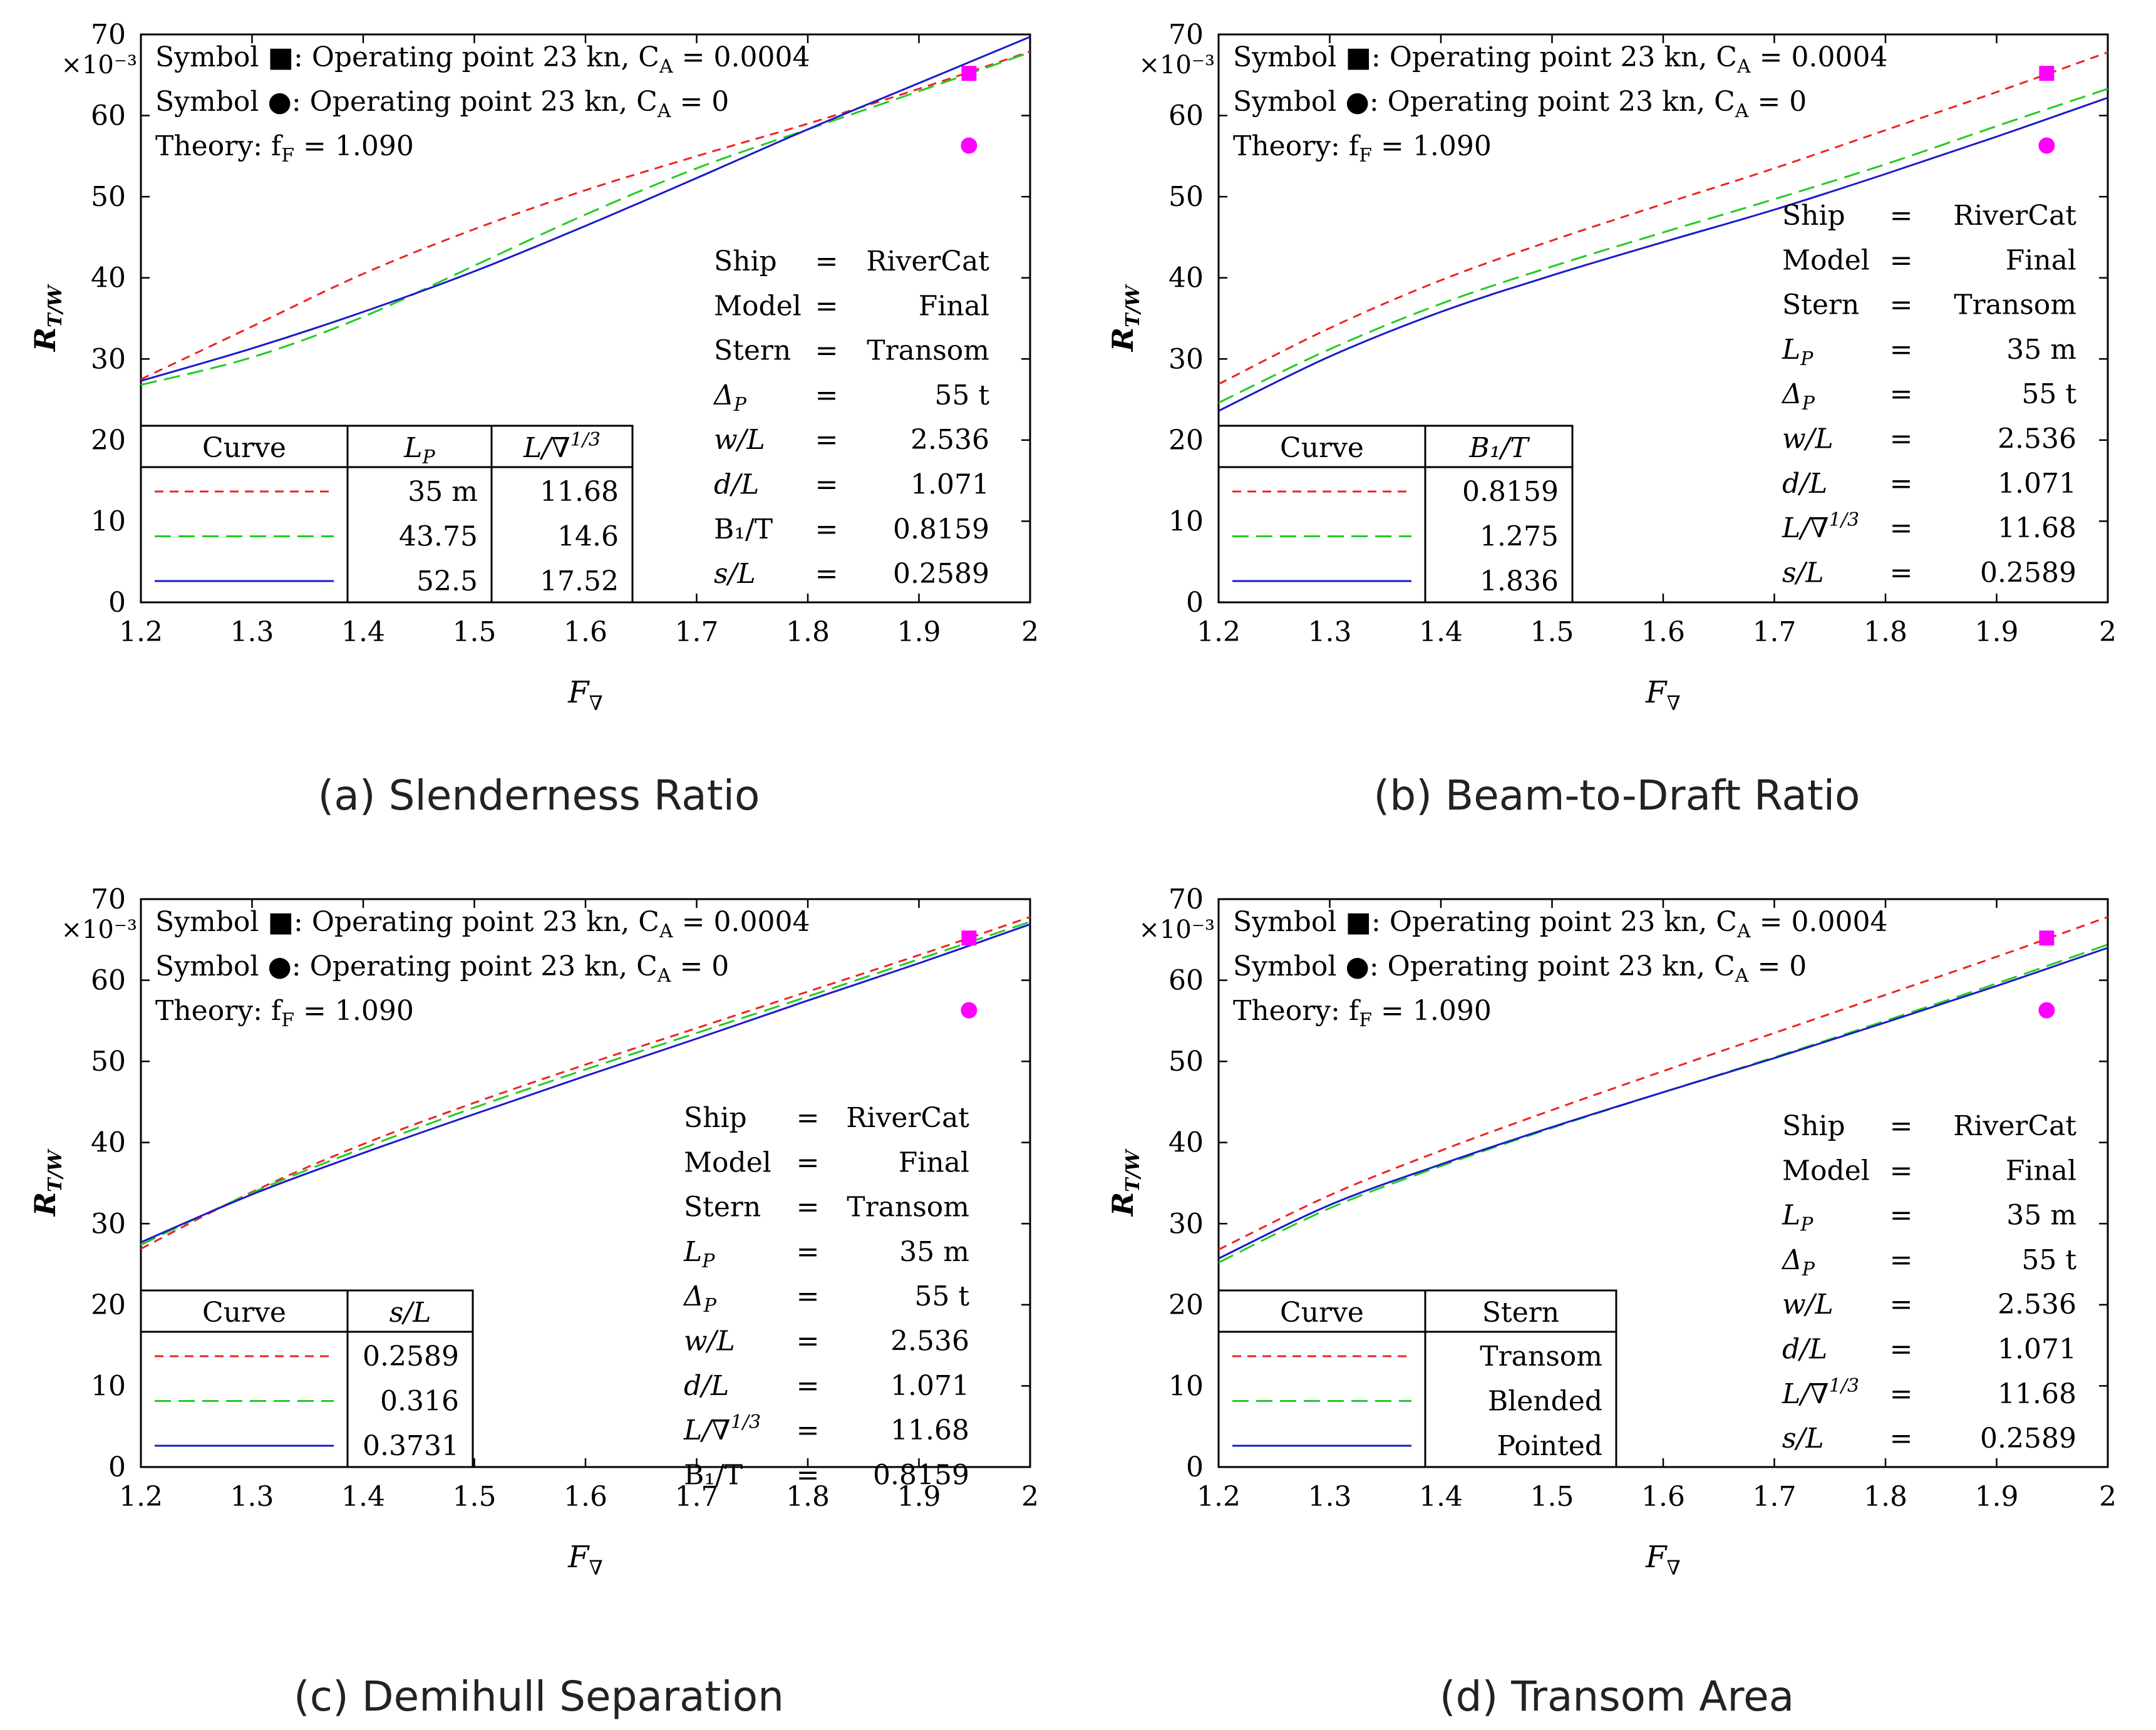 Image resolution: width=2156 pixels, height=1730 pixels. What do you see at coordinates (475, 632) in the screenshot?
I see `x-tick-label: 1.5` at bounding box center [475, 632].